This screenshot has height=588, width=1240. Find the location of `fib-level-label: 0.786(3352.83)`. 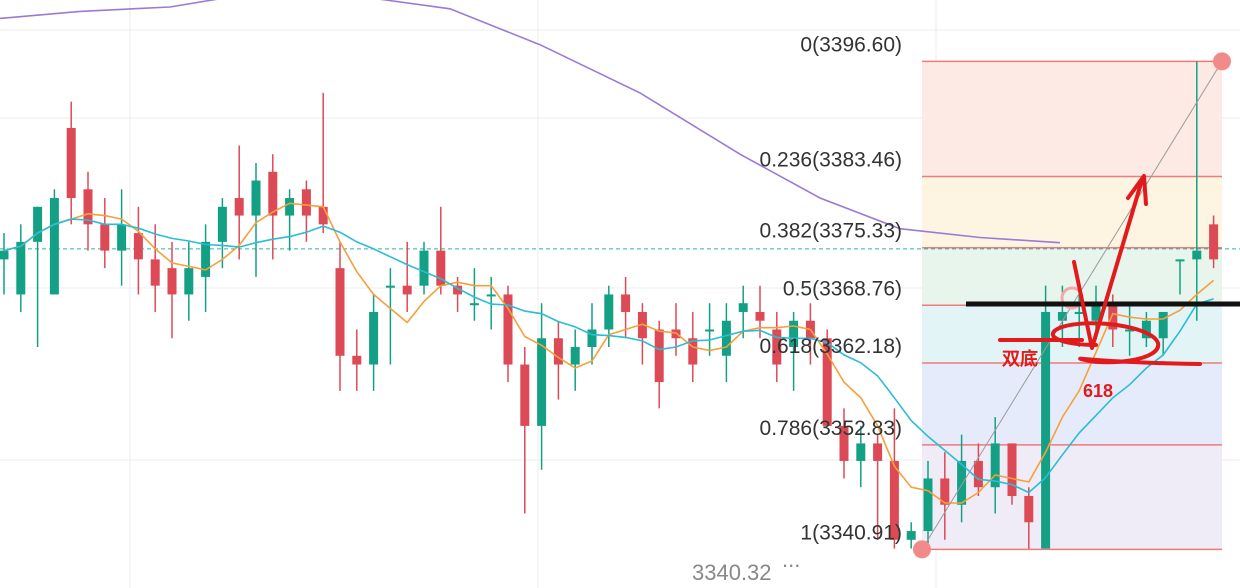

fib-level-label: 0.786(3352.83) is located at coordinates (831, 428).